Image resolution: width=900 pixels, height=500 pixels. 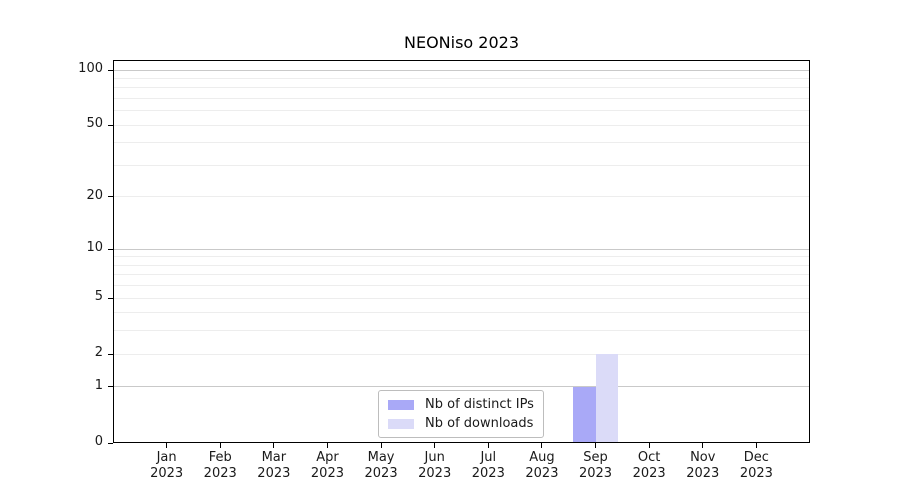 I want to click on x-tick-label: Dec 2023, so click(x=756, y=465).